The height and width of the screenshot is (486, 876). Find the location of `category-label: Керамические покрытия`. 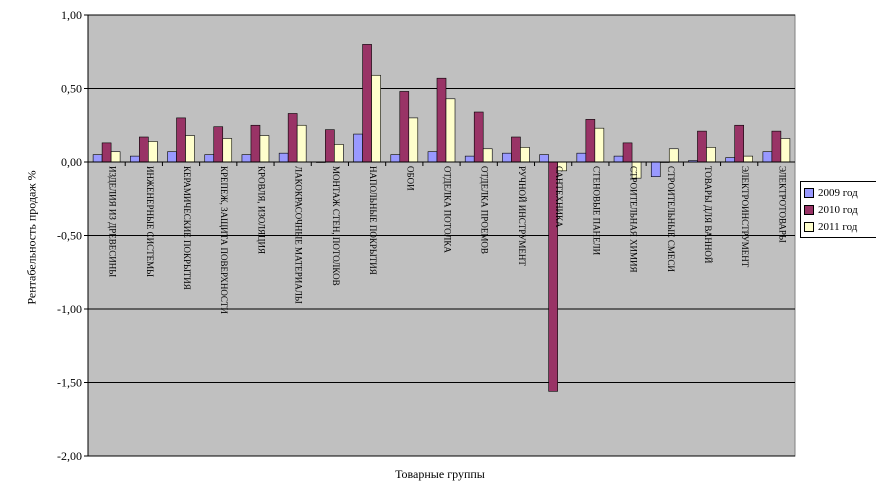

category-label: Керамические покрытия is located at coordinates (187, 228).